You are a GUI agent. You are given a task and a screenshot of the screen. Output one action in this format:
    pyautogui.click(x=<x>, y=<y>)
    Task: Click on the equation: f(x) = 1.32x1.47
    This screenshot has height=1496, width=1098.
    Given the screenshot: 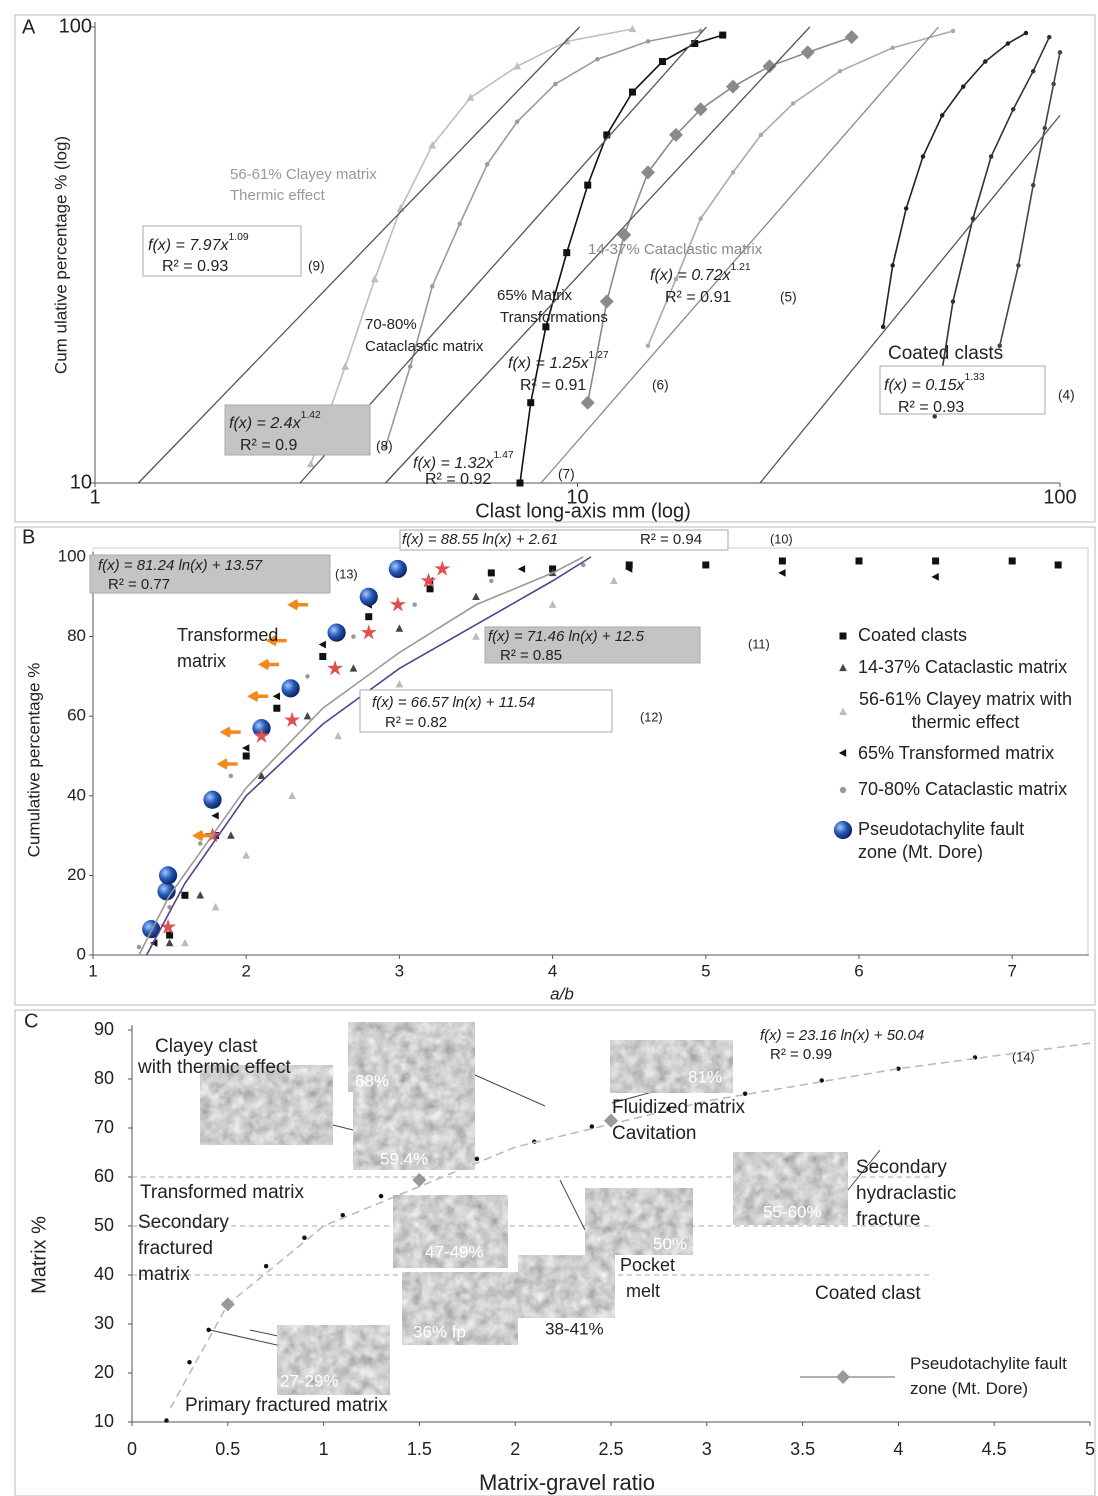 What is the action you would take?
    pyautogui.click(x=463, y=461)
    